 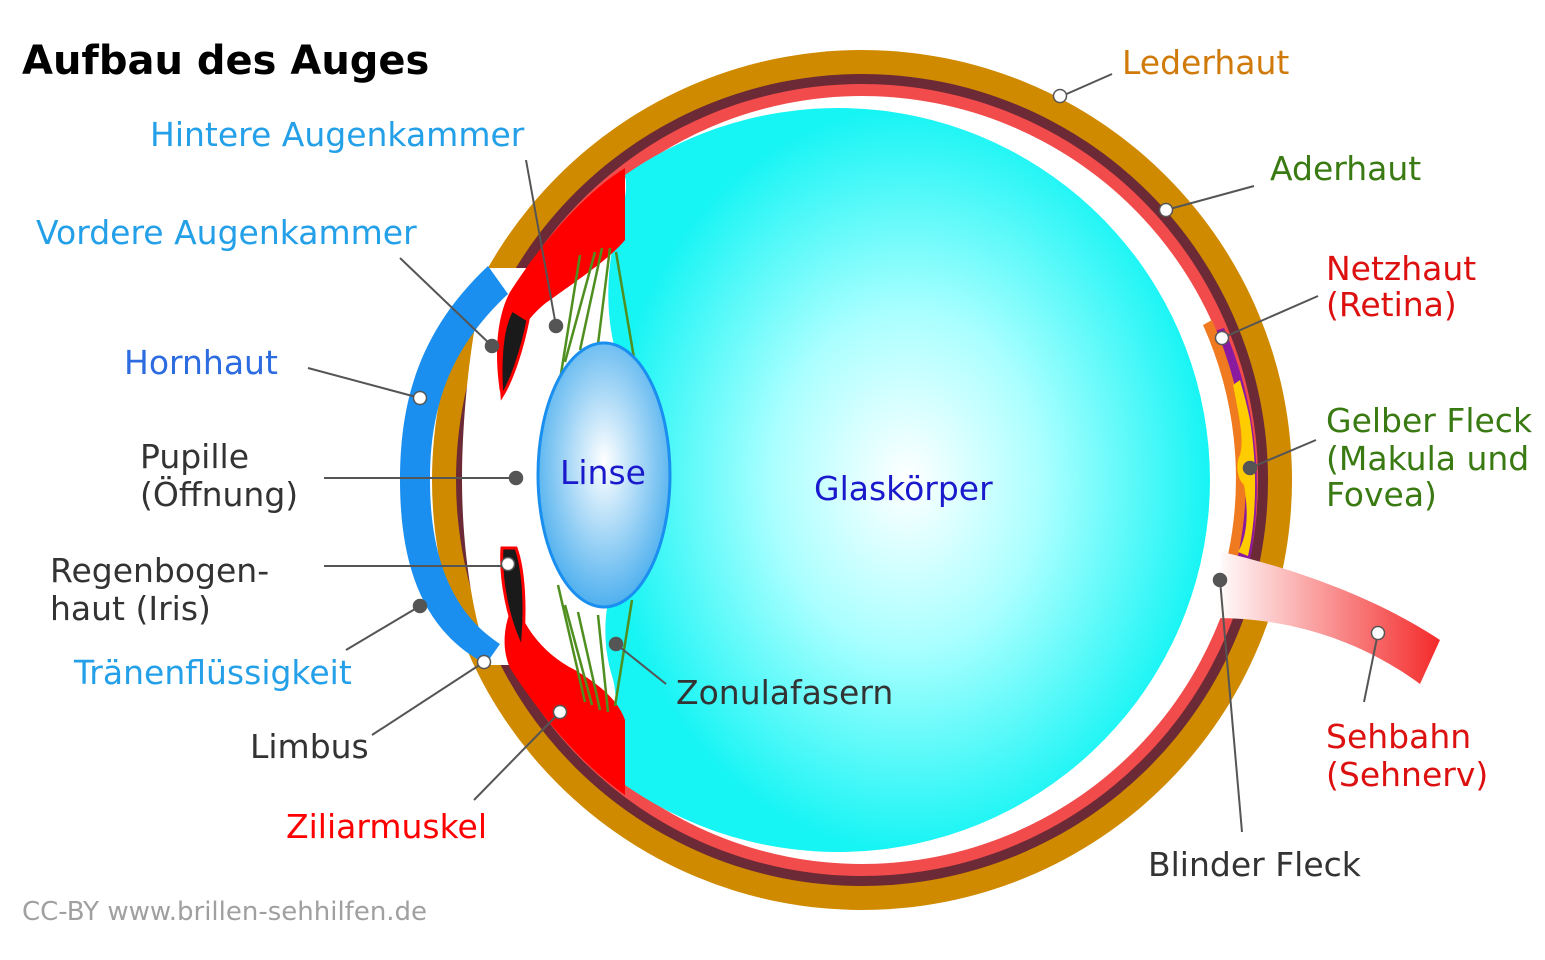 What do you see at coordinates (561, 280) in the screenshot?
I see `ciliary-muscle-top` at bounding box center [561, 280].